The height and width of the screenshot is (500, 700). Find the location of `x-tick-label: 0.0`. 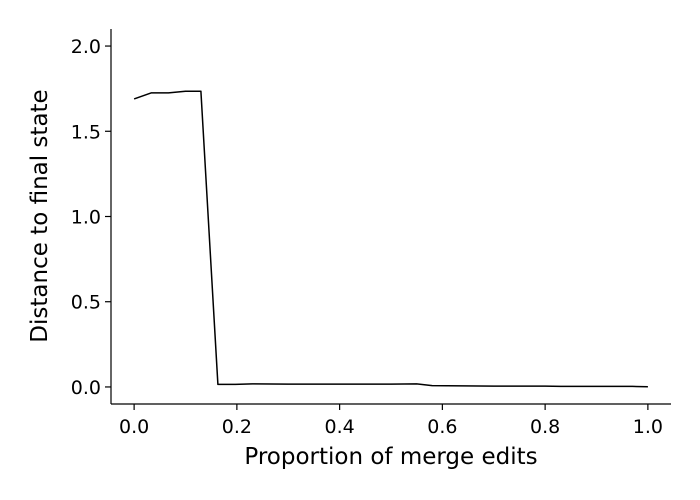

x-tick-label: 0.0 is located at coordinates (134, 427).